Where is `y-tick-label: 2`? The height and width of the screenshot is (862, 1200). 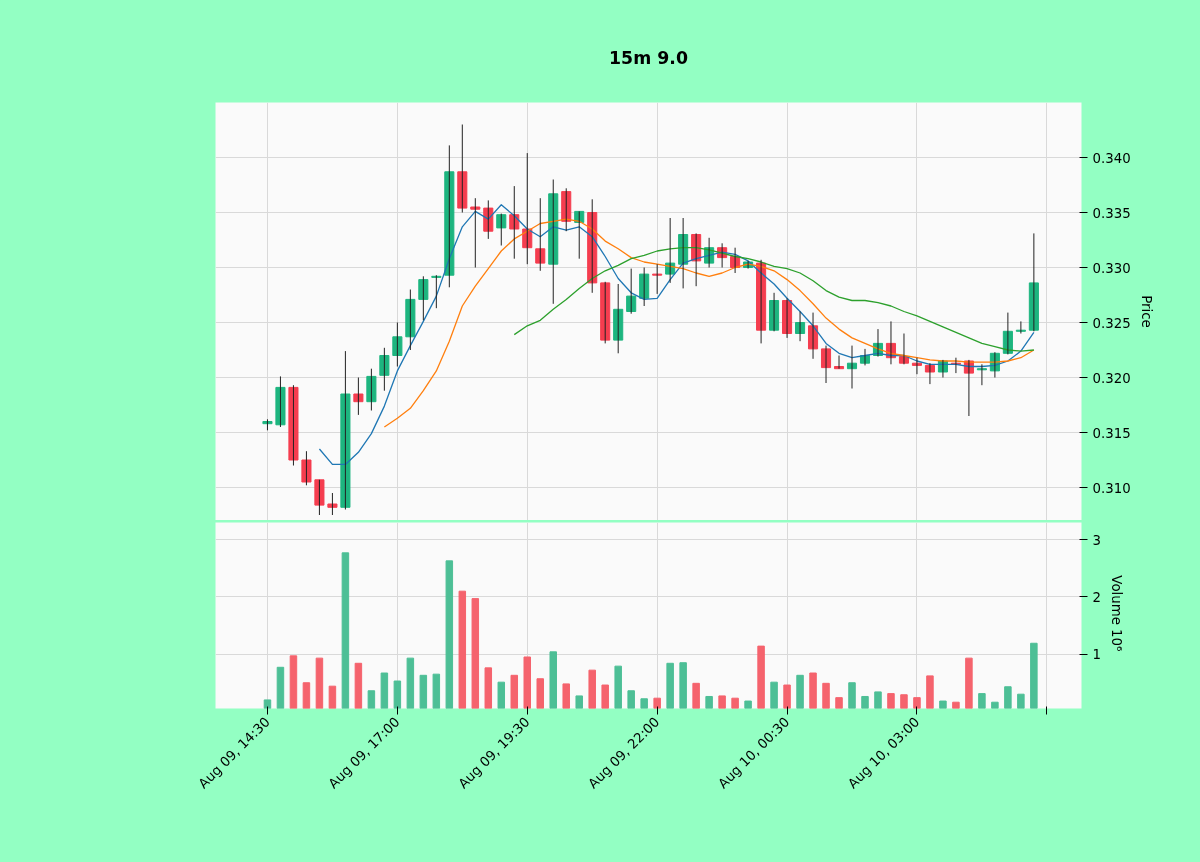
y-tick-label: 2 is located at coordinates (1096, 597).